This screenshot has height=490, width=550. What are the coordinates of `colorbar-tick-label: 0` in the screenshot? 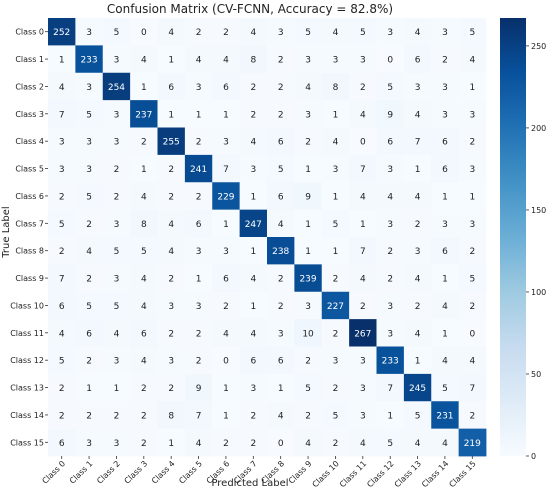 It's located at (533, 456).